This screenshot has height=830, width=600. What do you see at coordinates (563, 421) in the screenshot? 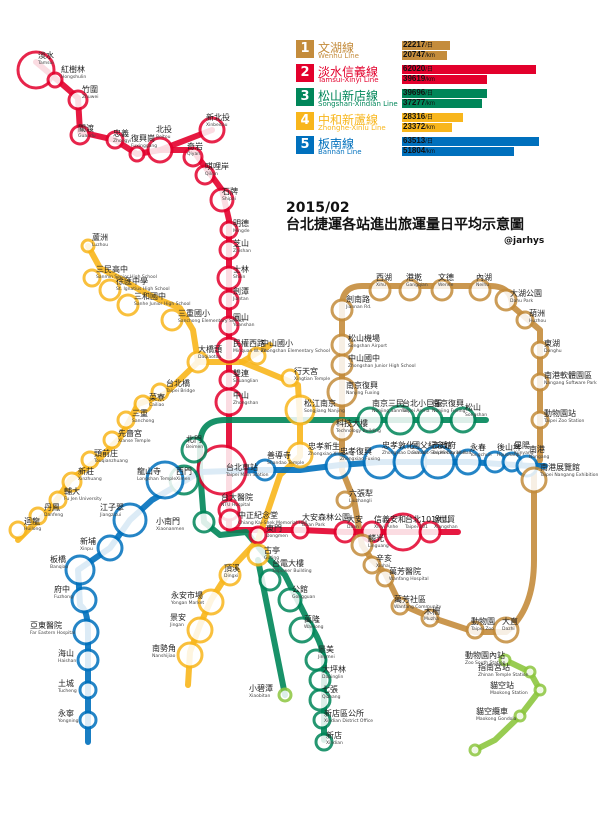
I see `station-name-en: Taipei Zoo Station` at bounding box center [563, 421].